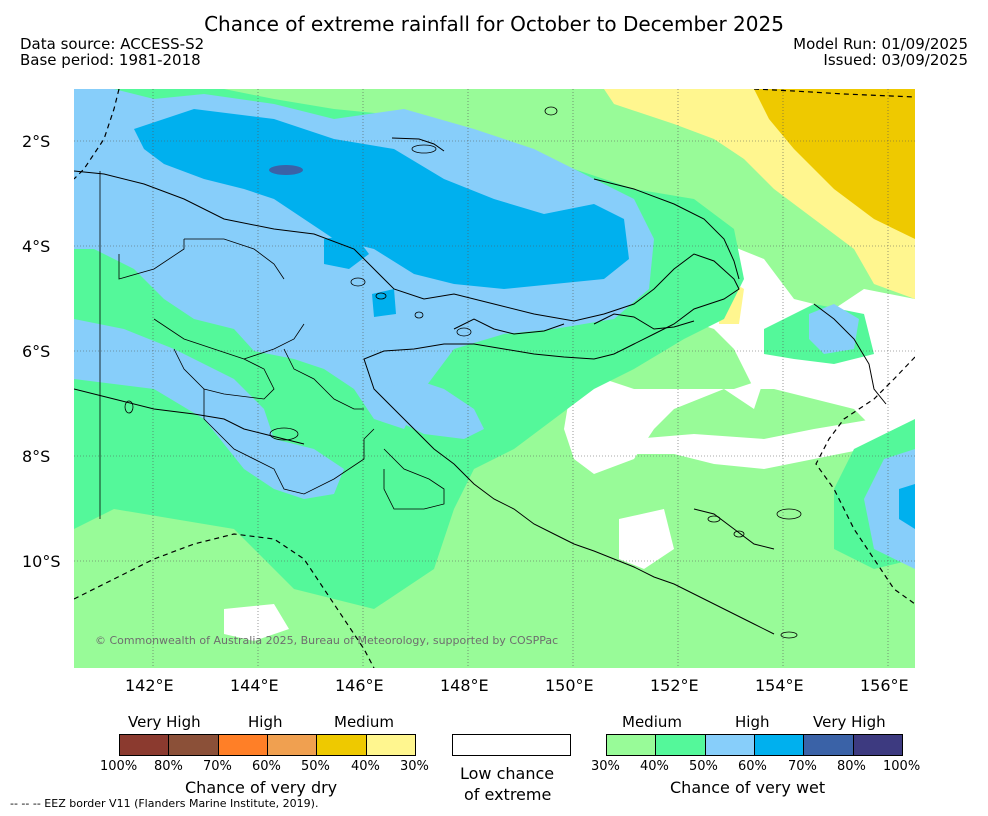 Image resolution: width=988 pixels, height=816 pixels. What do you see at coordinates (464, 685) in the screenshot?
I see `x-label-148e: 148°E` at bounding box center [464, 685].